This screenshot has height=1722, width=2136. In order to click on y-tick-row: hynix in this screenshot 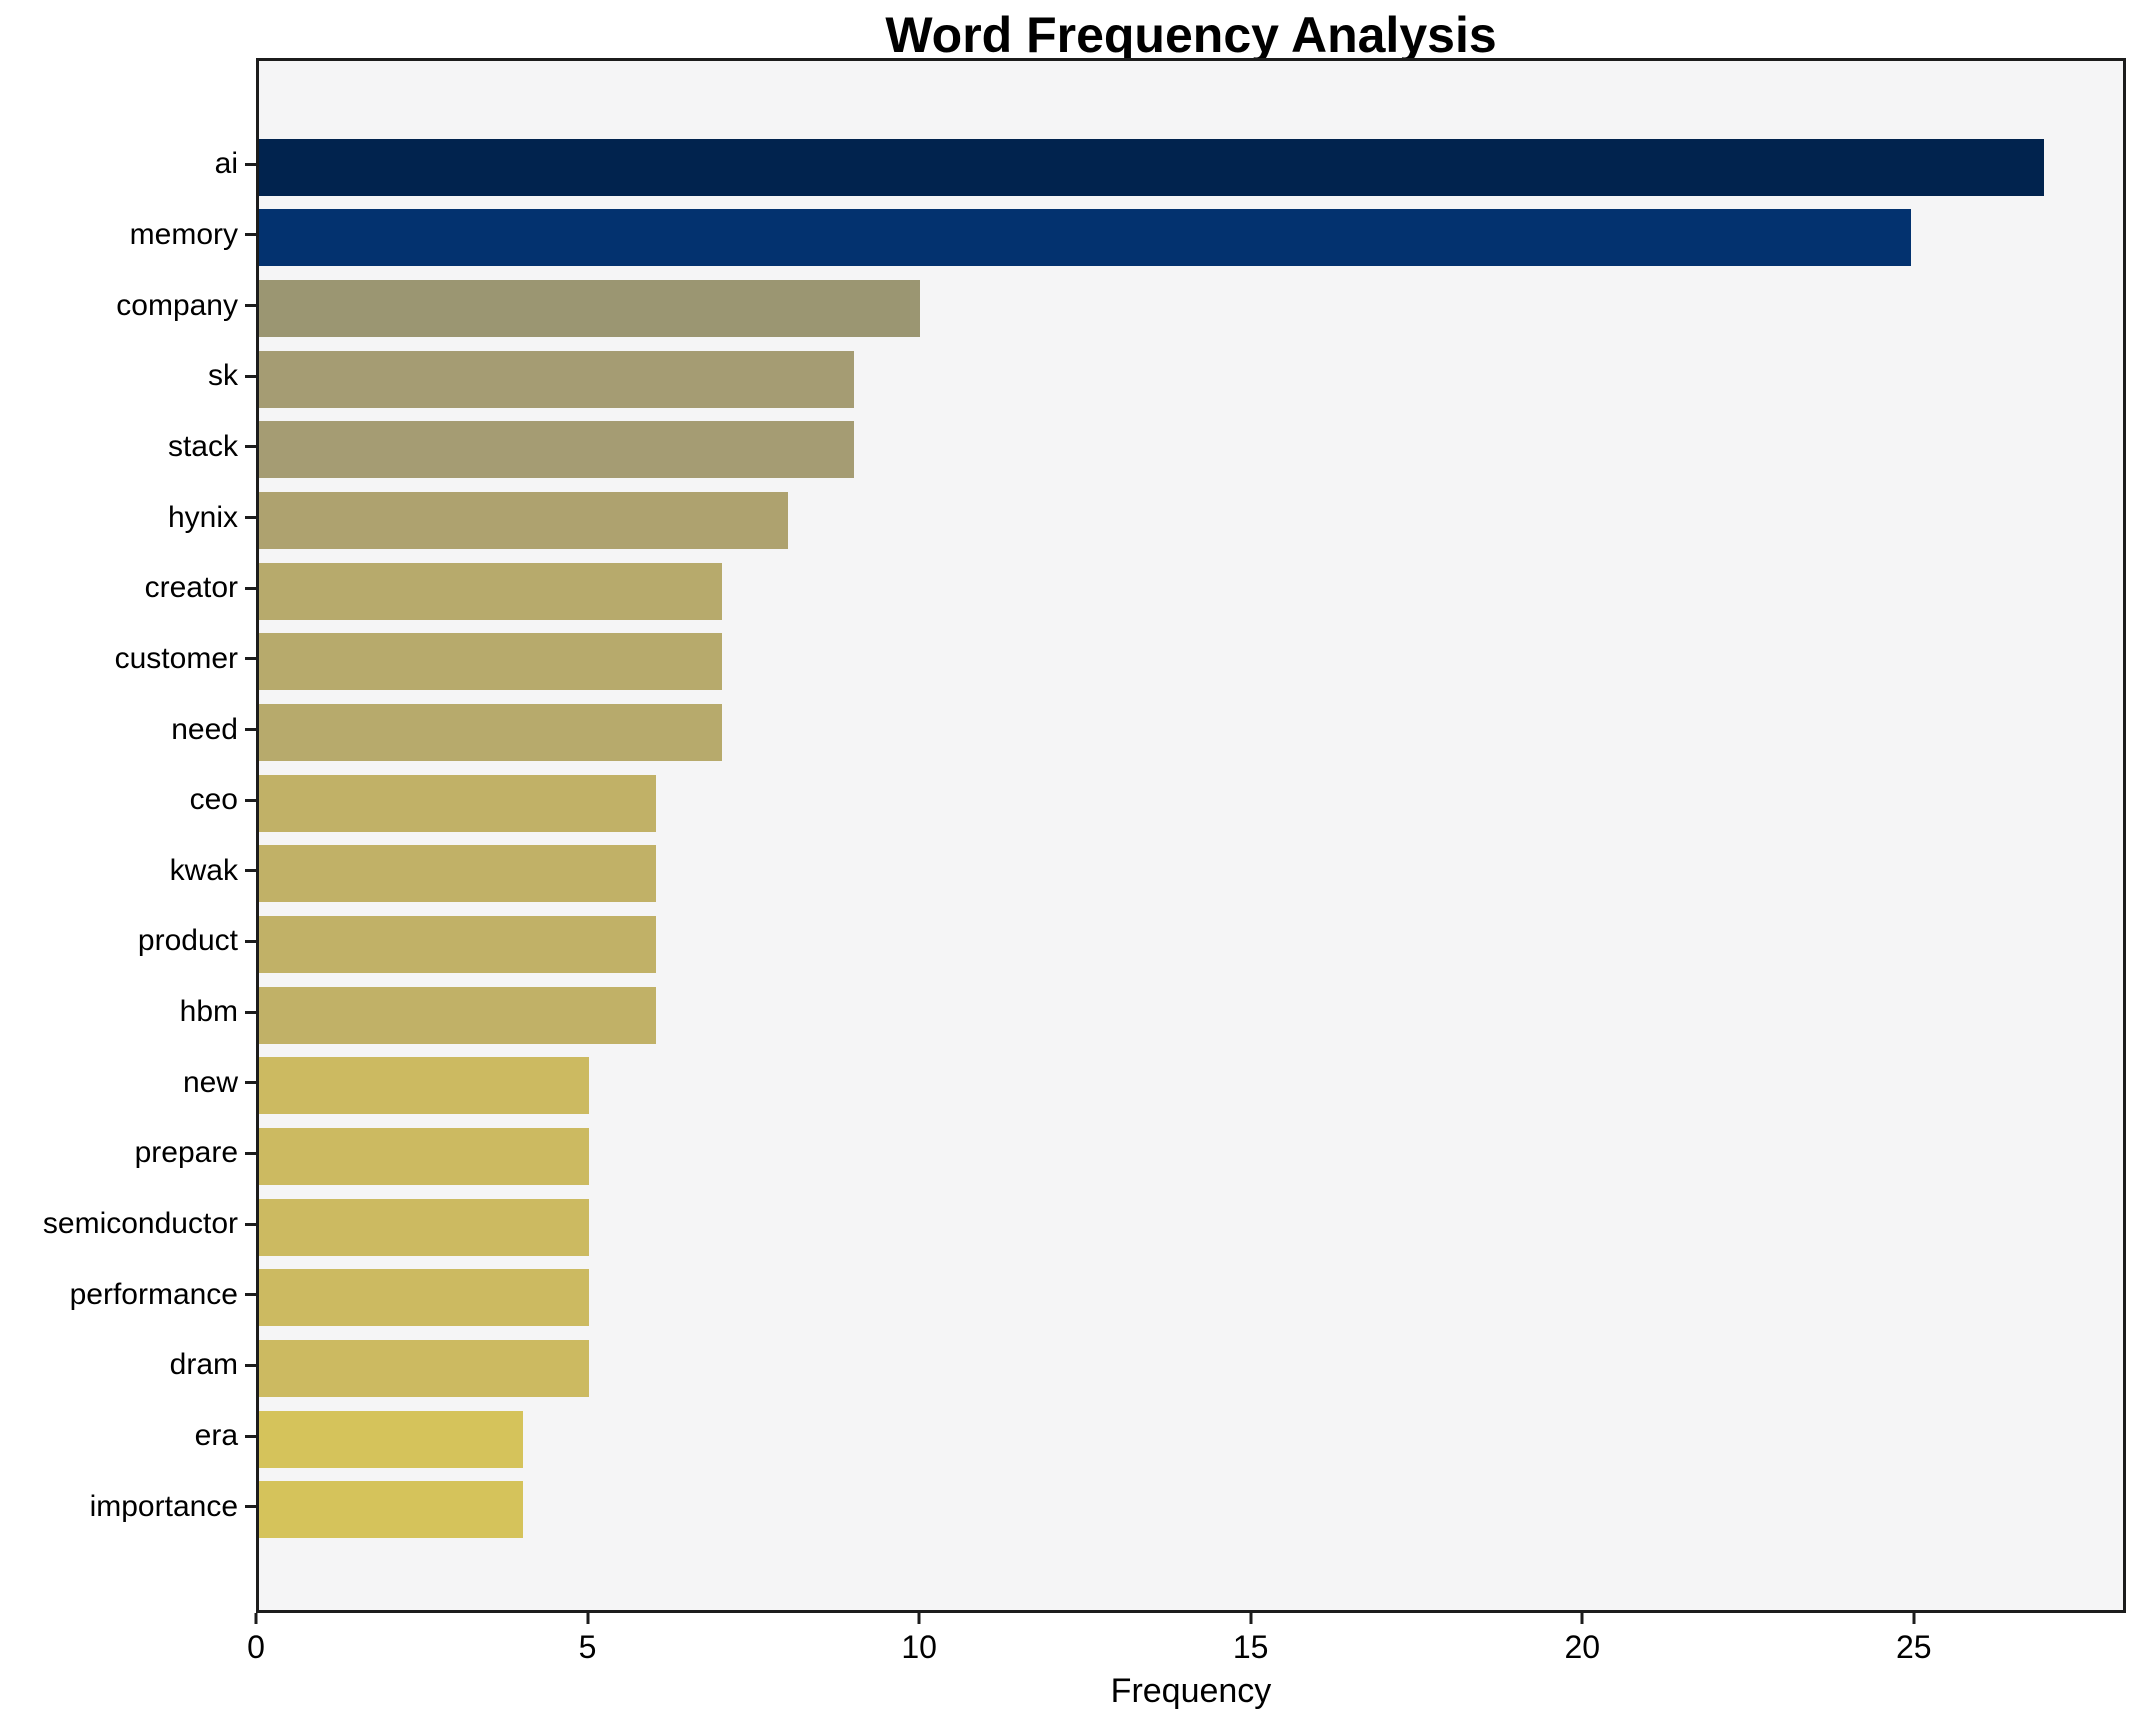, I will do `click(128, 517)`.